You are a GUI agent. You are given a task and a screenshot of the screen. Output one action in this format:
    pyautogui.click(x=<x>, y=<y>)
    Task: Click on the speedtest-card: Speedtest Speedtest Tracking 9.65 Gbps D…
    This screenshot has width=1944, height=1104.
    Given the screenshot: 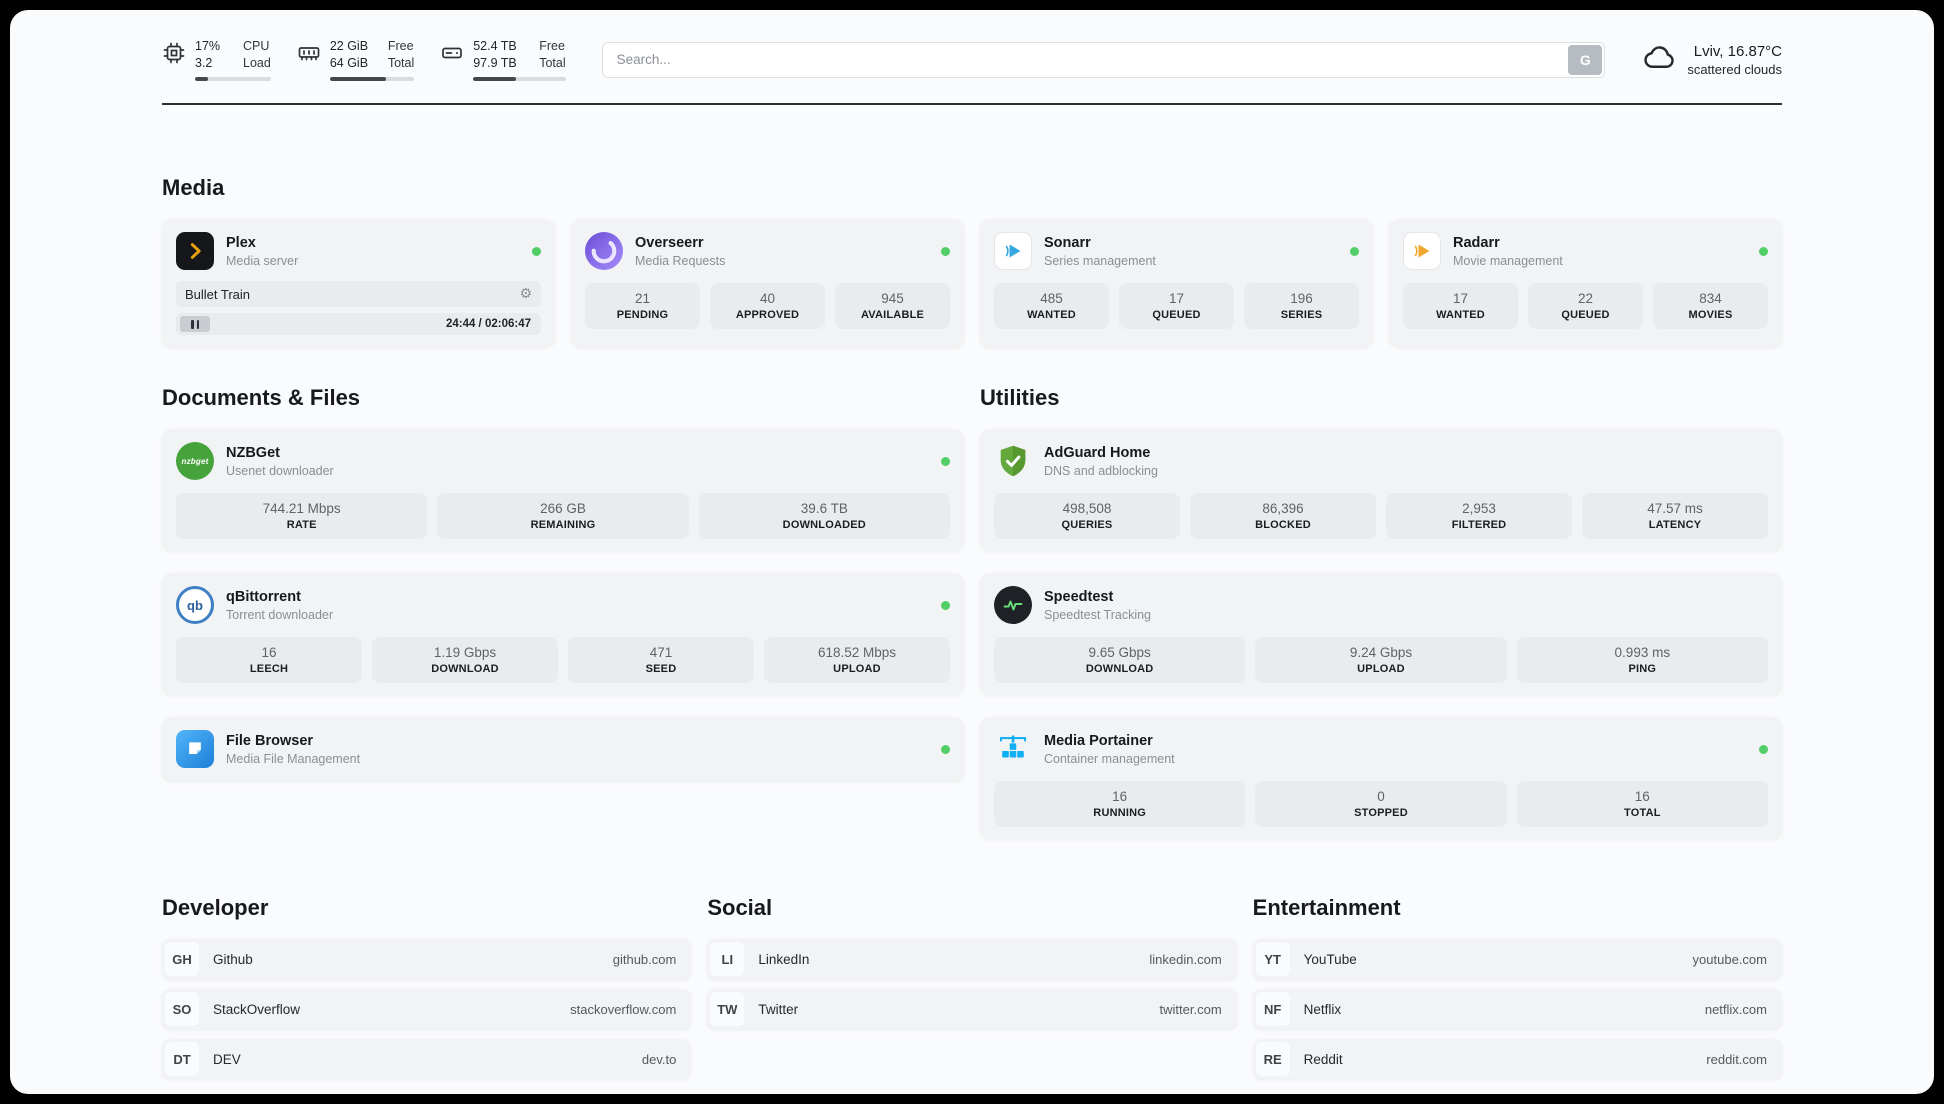 What is the action you would take?
    pyautogui.click(x=1381, y=634)
    